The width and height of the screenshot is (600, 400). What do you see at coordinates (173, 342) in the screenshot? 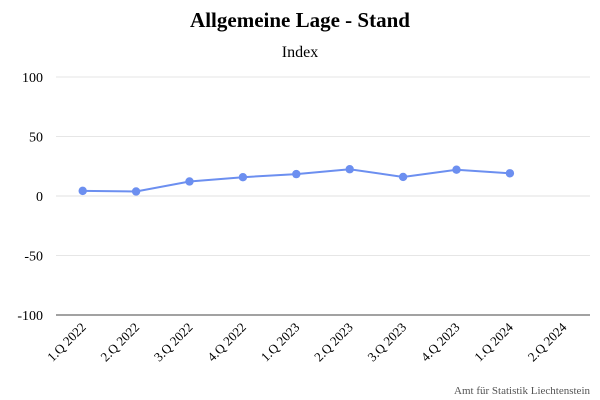
I see `x-tick-label: 3.Q 2022` at bounding box center [173, 342].